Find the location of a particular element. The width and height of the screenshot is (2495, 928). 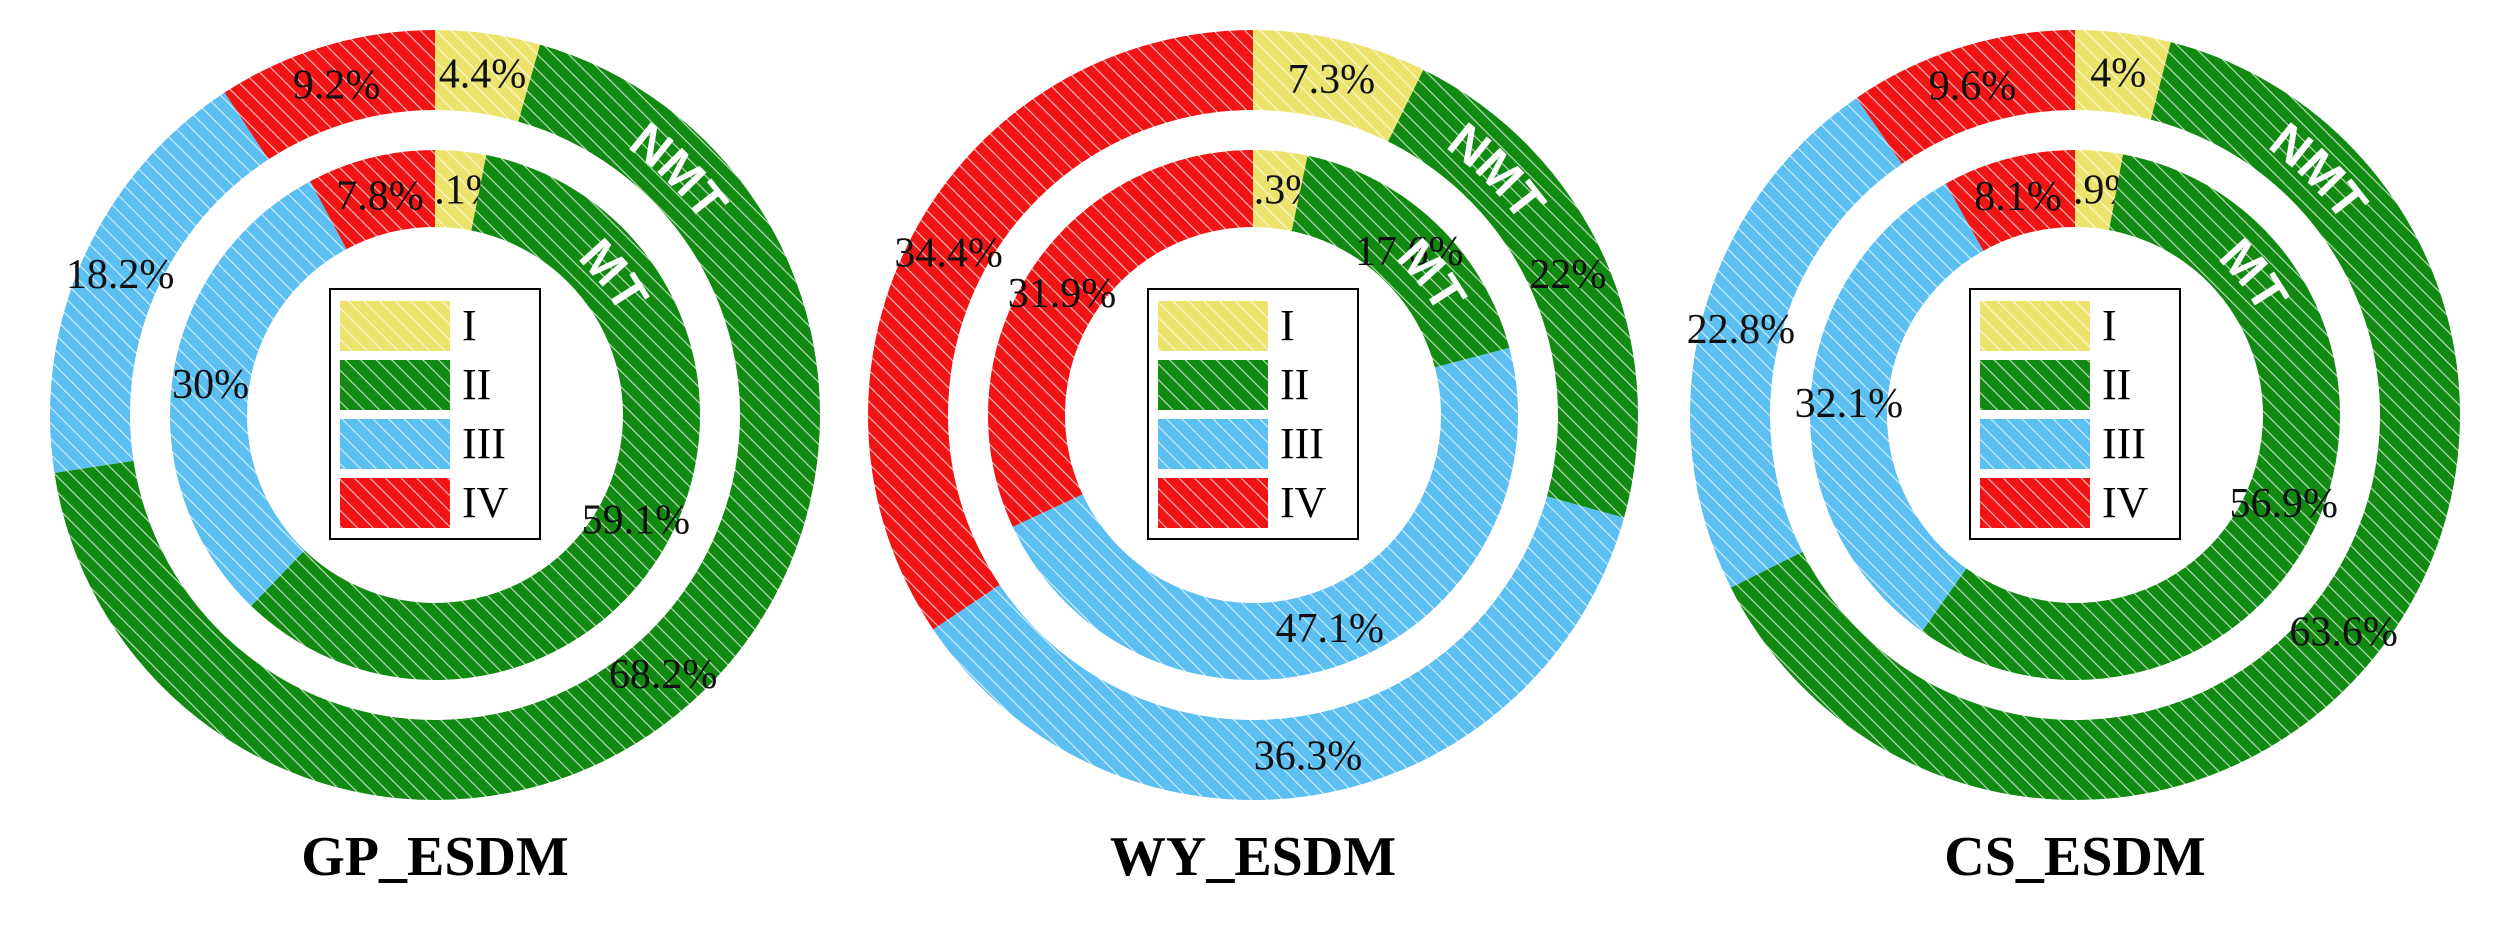

data-label-outer-I: 7.3% is located at coordinates (1332, 80).